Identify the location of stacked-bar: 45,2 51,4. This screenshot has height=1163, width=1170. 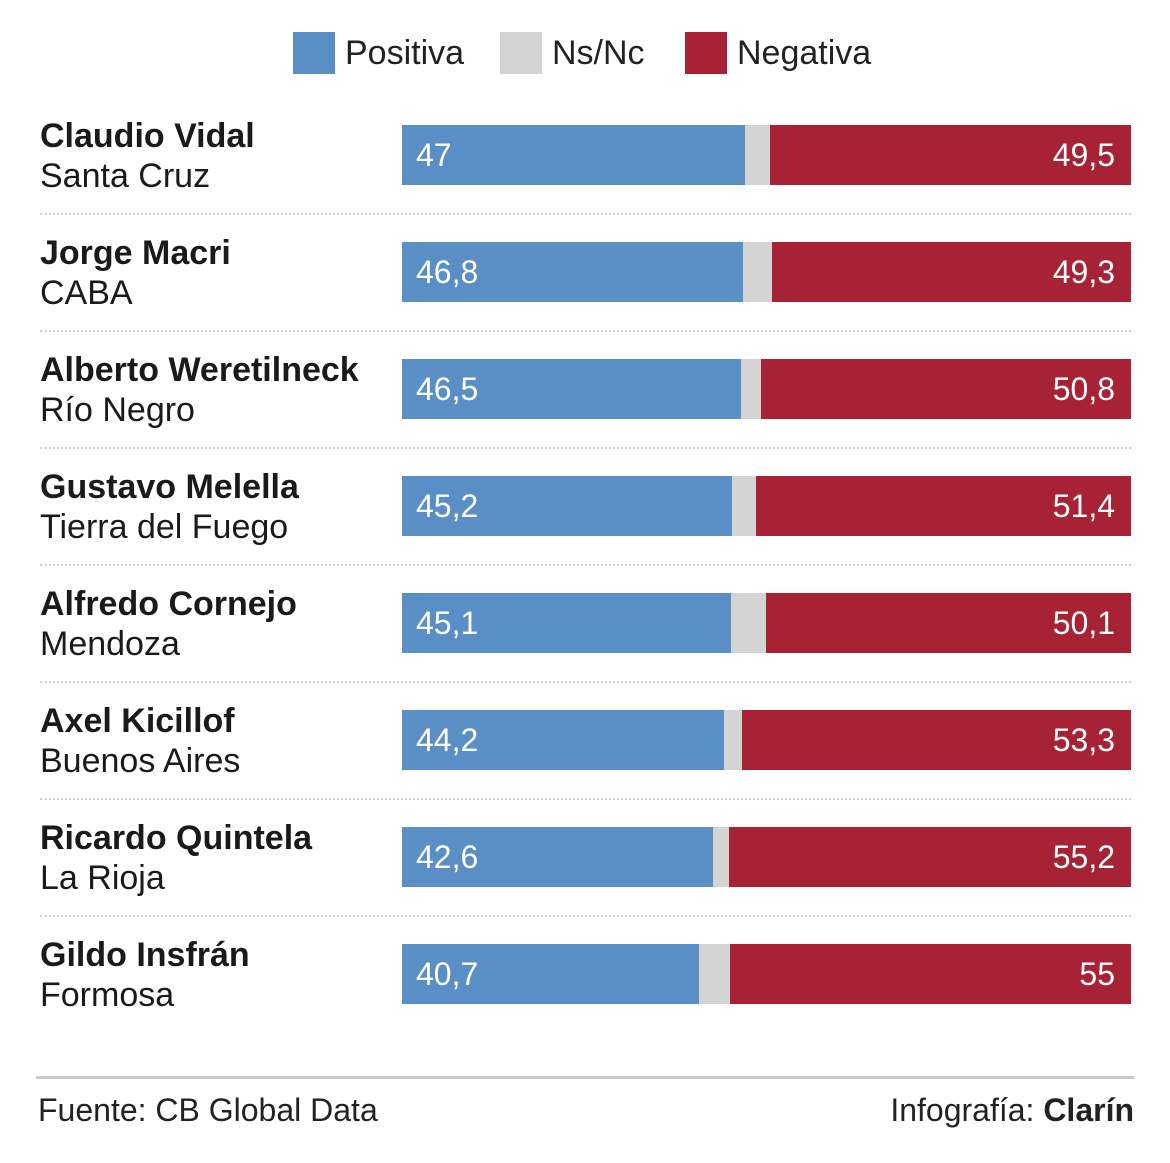
(766, 506).